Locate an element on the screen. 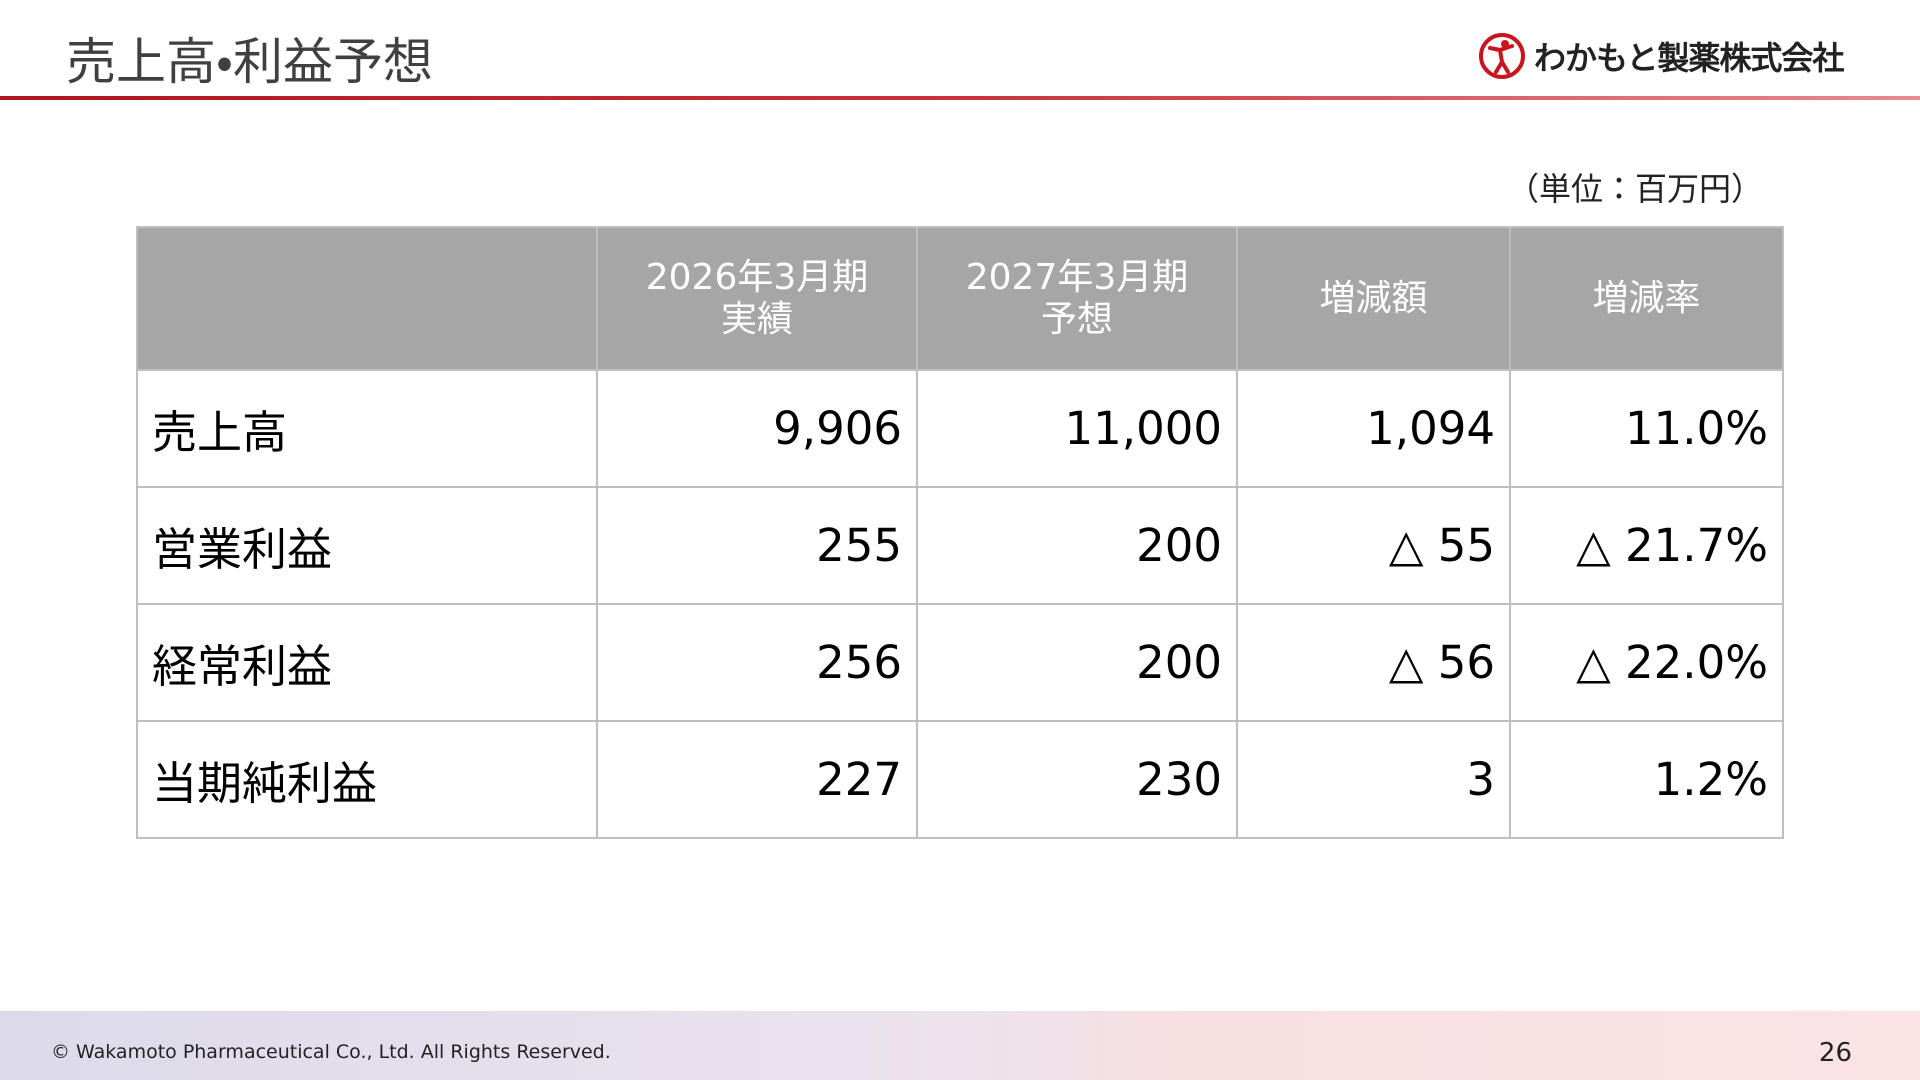 The image size is (1920, 1080). column-header: 2026年3月期 実績 is located at coordinates (757, 298).